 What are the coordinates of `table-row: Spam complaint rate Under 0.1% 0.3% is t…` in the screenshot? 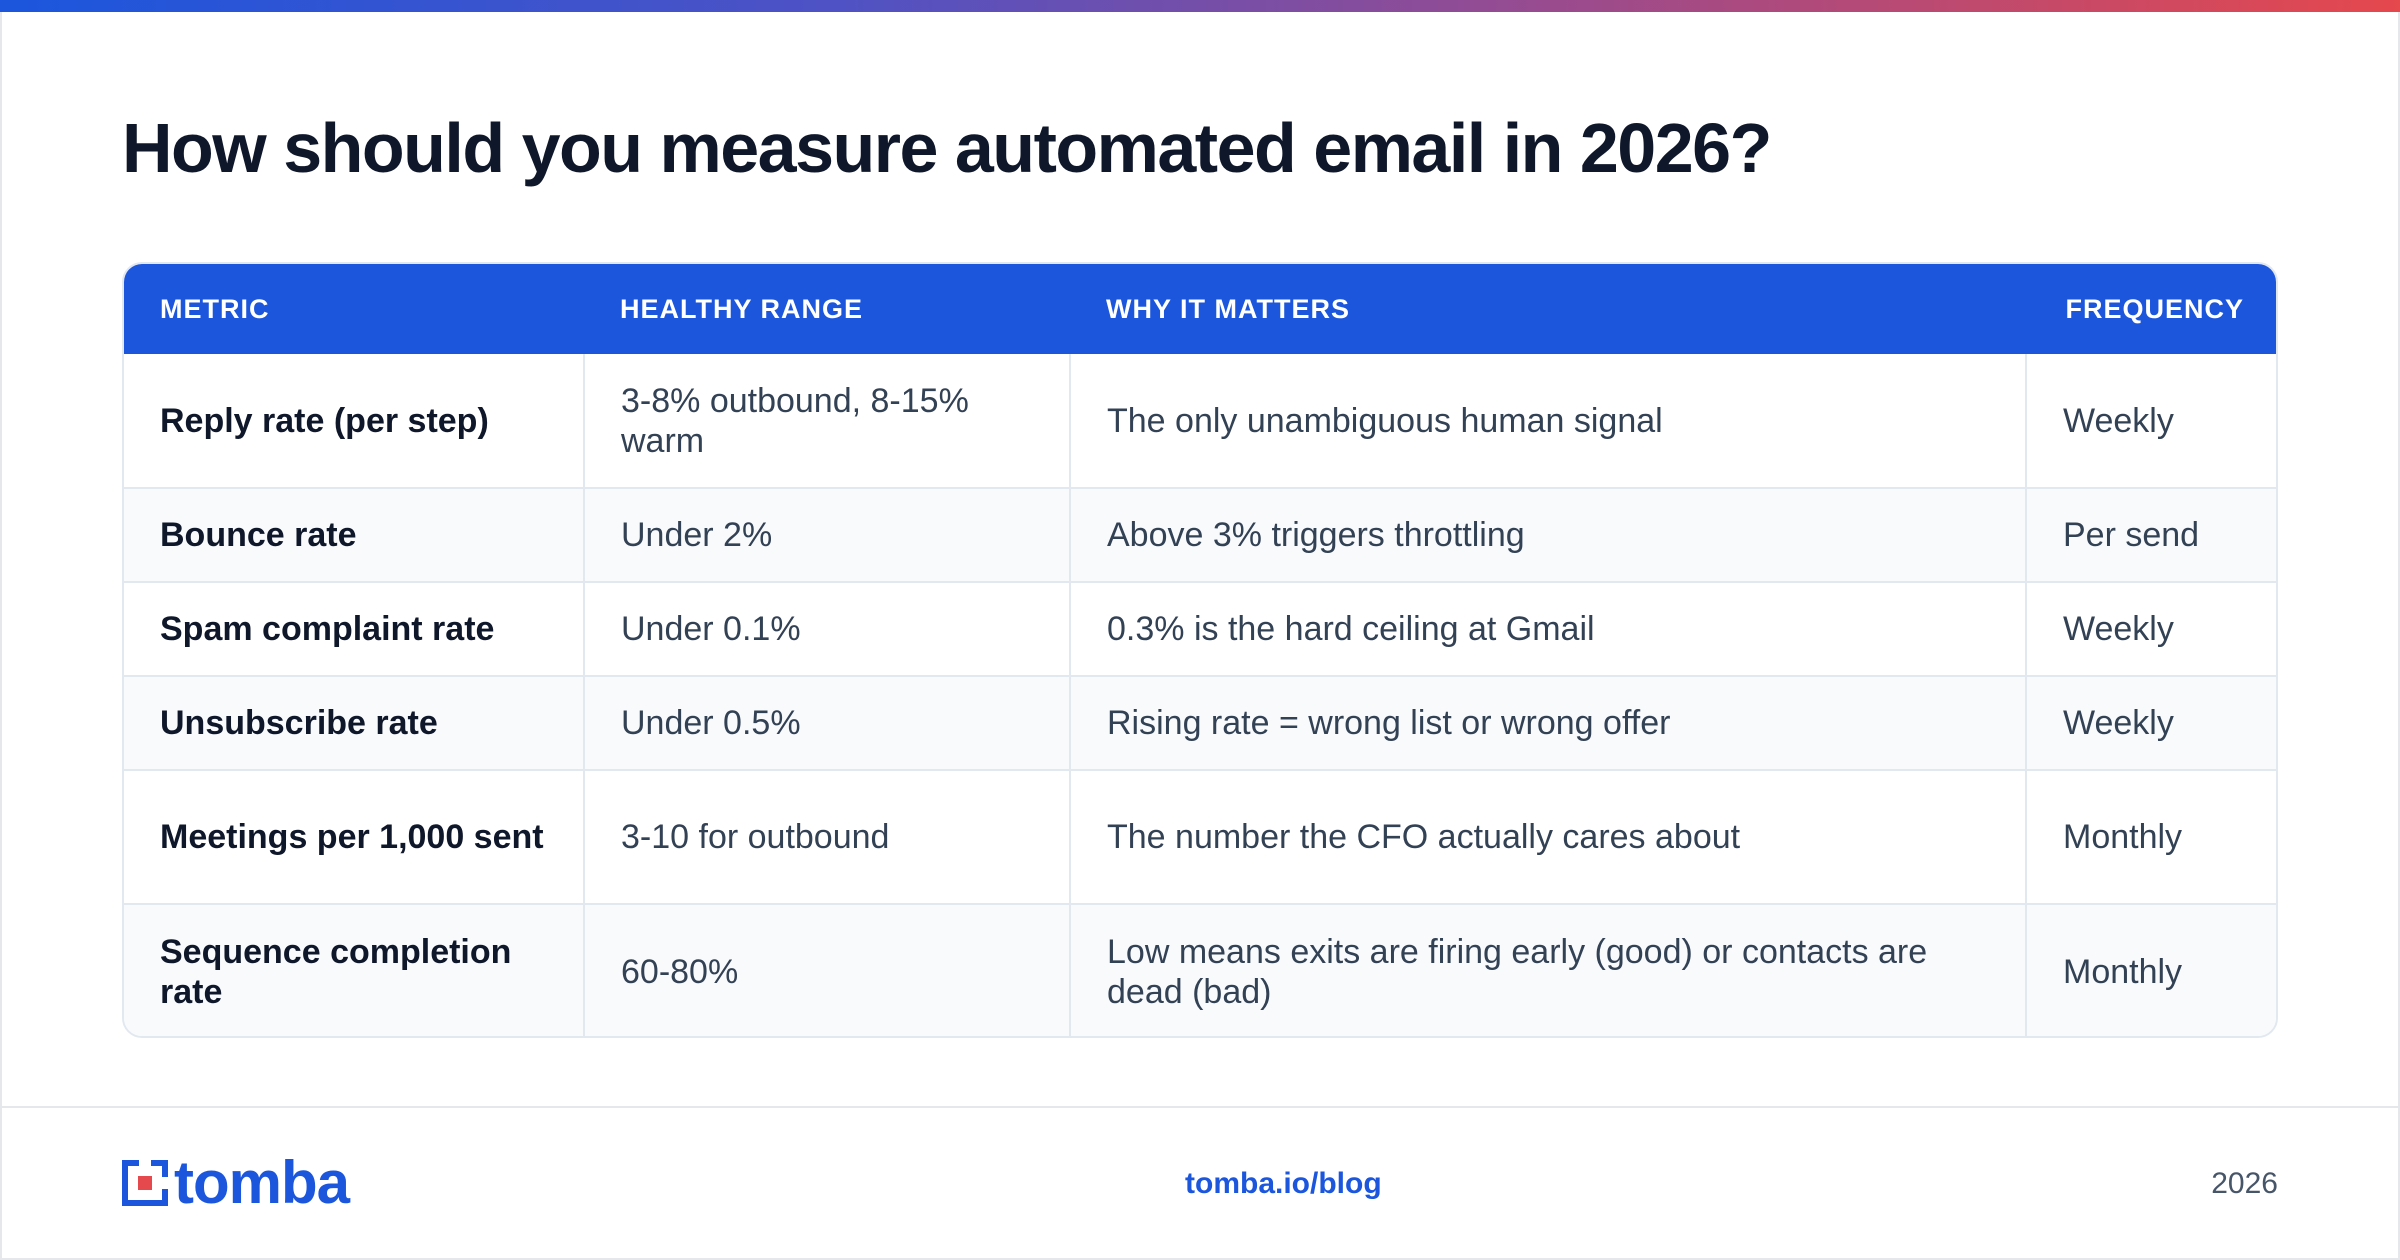 It's located at (1200, 628).